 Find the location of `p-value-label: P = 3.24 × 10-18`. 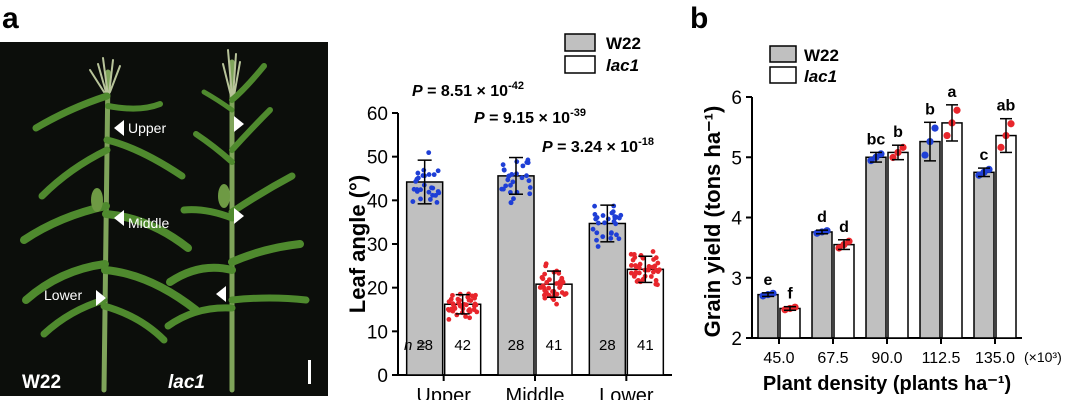

p-value-label: P = 3.24 × 10-18 is located at coordinates (598, 146).